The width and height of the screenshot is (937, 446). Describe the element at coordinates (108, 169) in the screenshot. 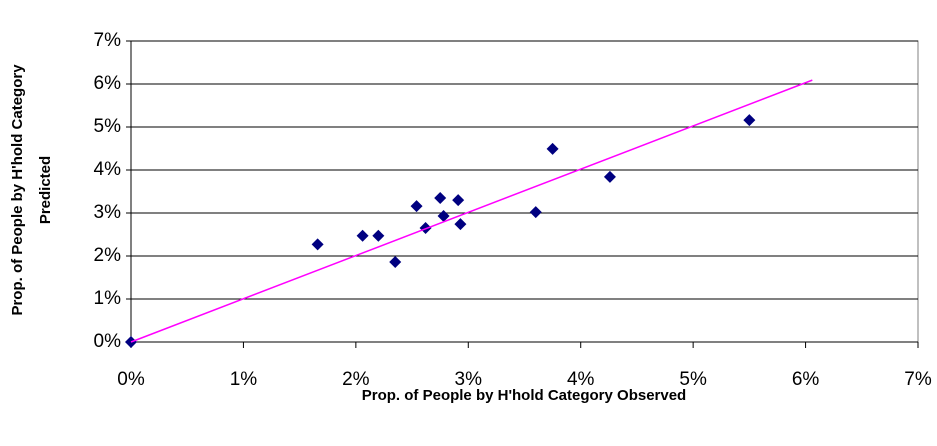

I see `y-tick-label: 4%` at that location.